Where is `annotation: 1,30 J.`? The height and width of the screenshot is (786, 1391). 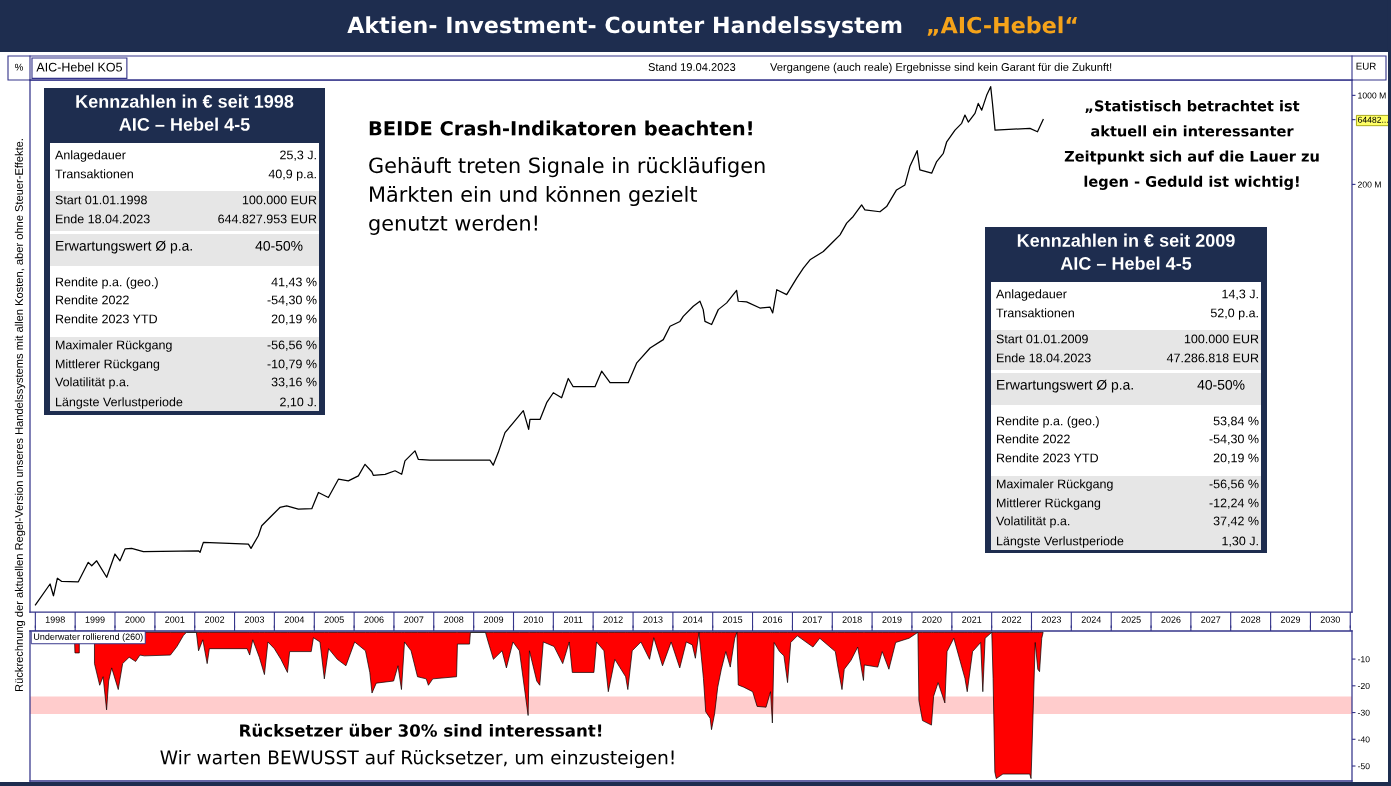
annotation: 1,30 J. is located at coordinates (1240, 541).